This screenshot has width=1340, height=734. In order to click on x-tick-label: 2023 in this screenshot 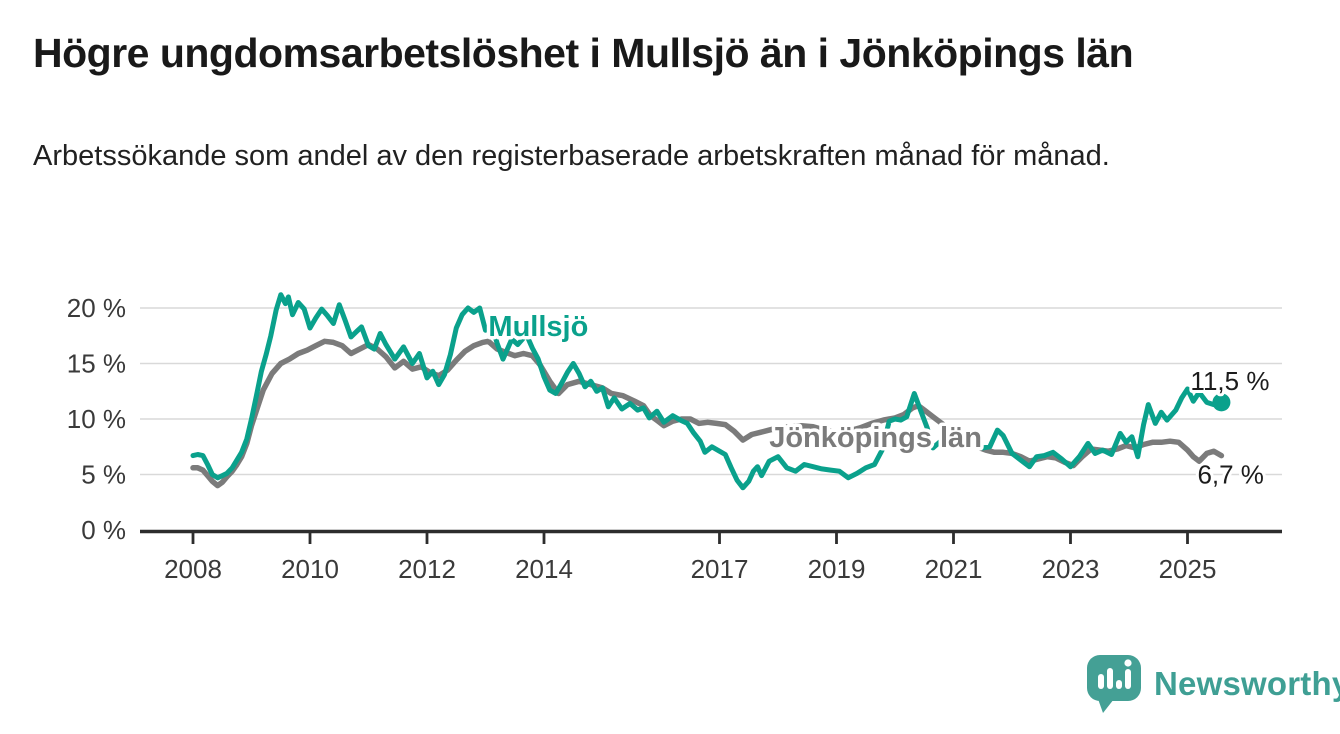, I will do `click(1071, 569)`.